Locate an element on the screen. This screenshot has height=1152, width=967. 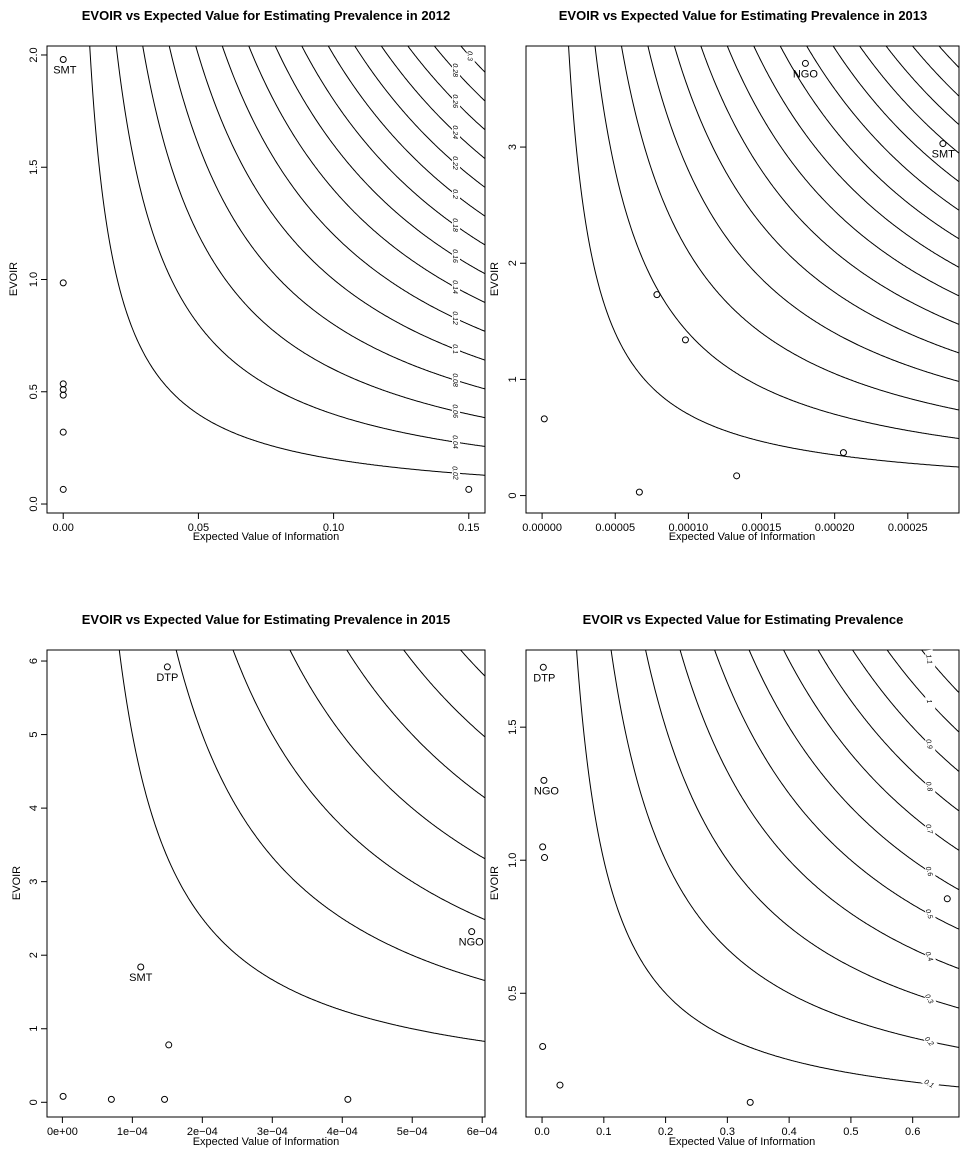
contour-label: 1 is located at coordinates (930, 701).